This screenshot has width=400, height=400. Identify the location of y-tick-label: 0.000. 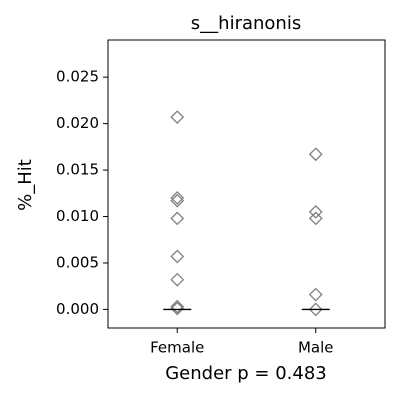
(77, 309).